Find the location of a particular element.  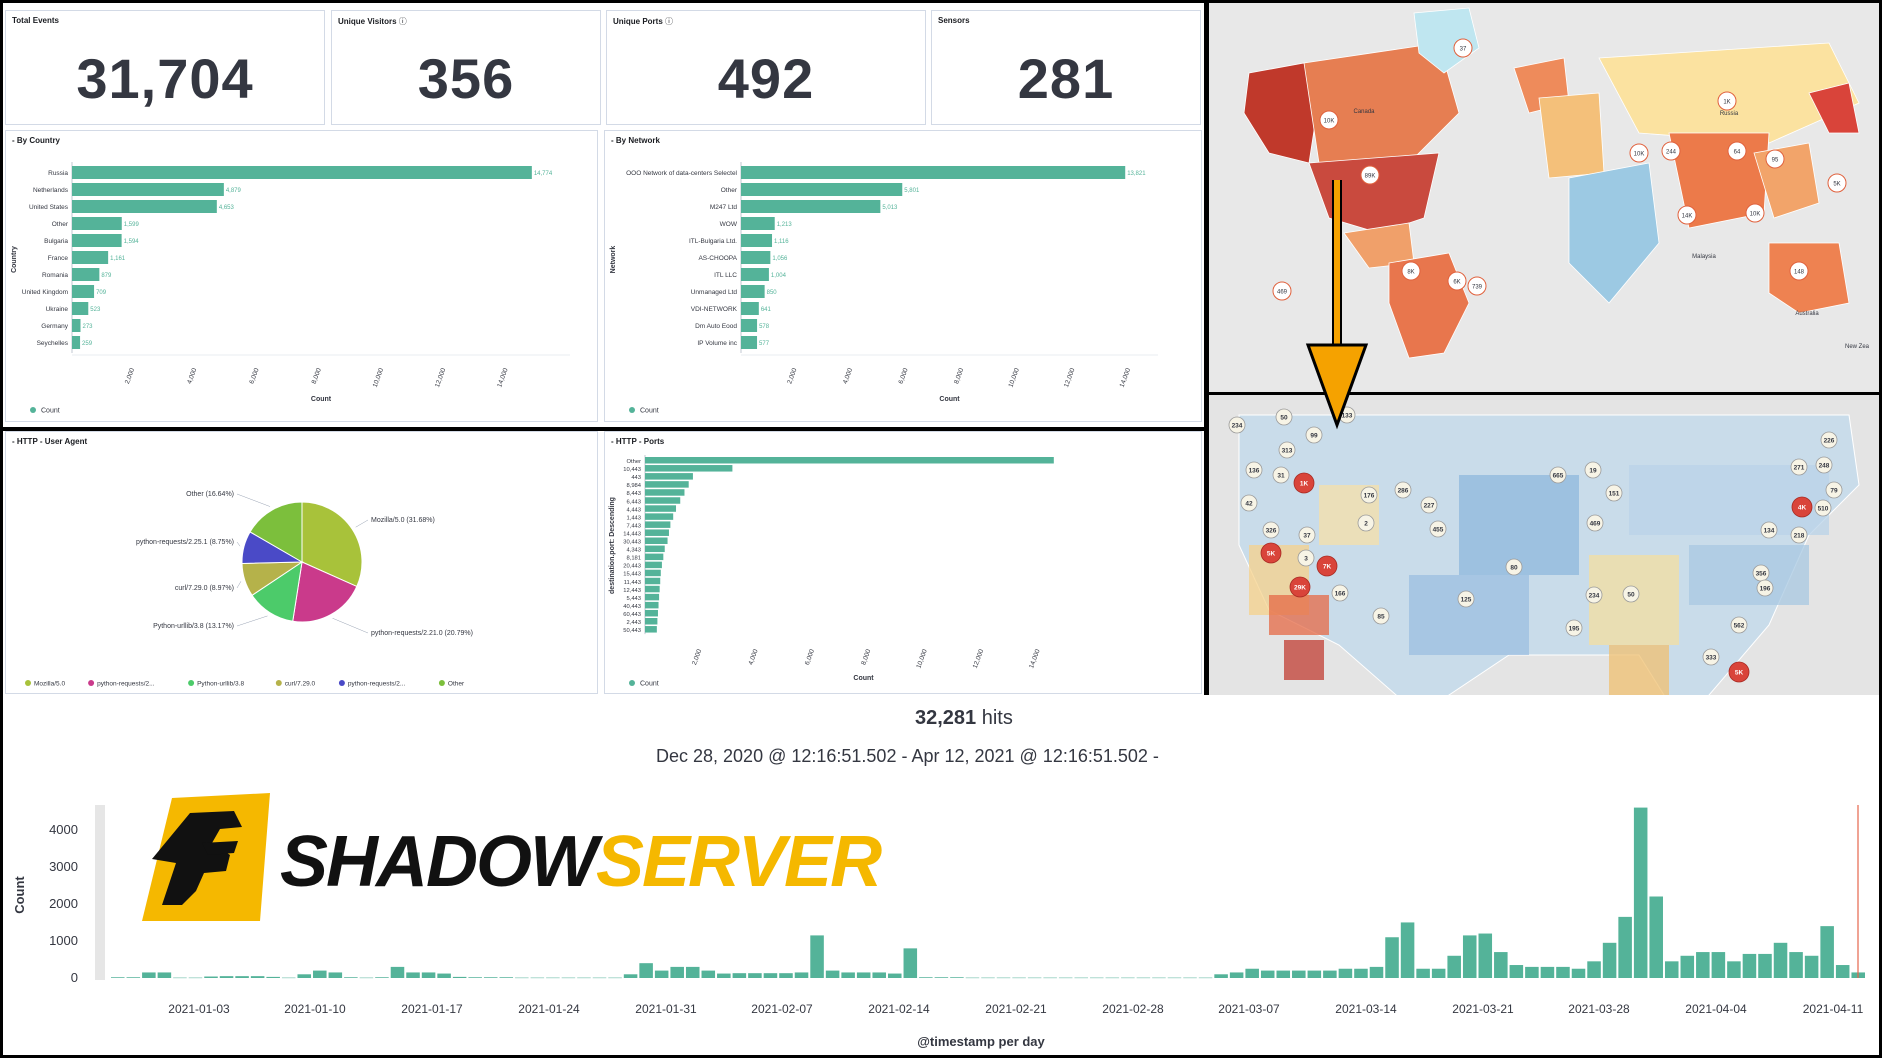

category-label: 443 is located at coordinates (636, 478).